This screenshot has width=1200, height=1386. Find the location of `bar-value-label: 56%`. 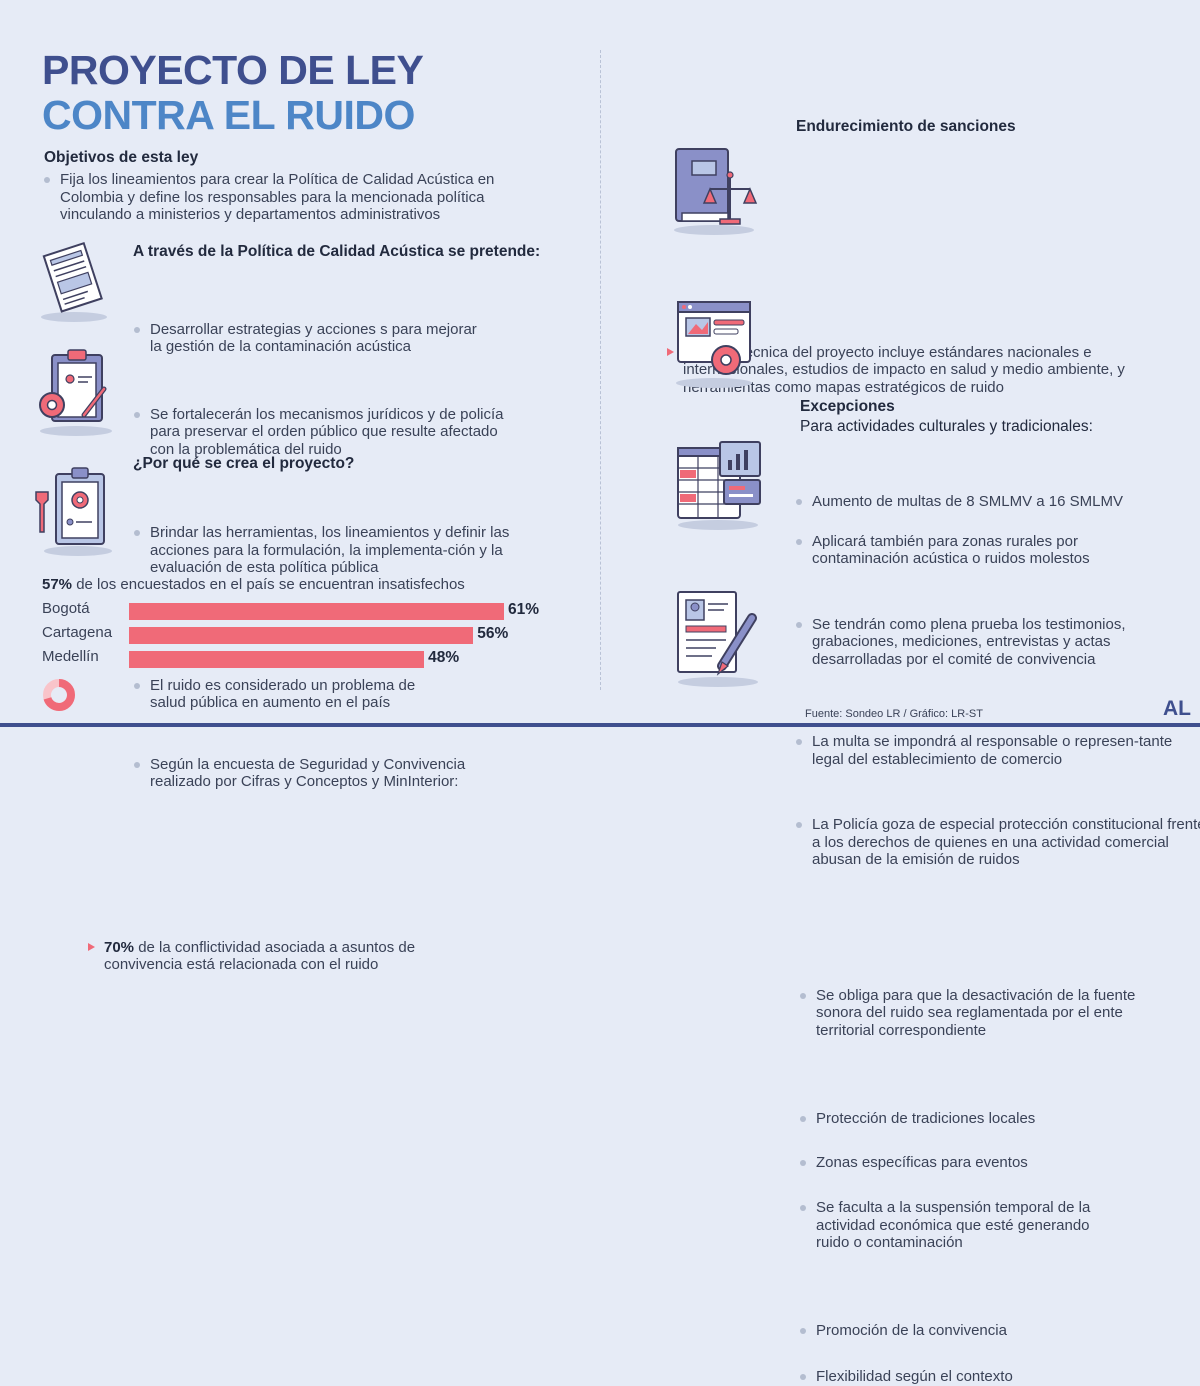

bar-value-label: 56% is located at coordinates (493, 633).